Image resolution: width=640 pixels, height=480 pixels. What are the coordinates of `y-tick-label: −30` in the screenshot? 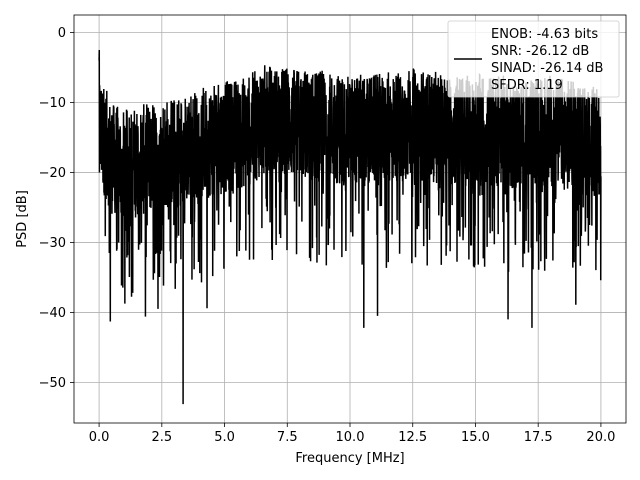 It's located at (52, 243).